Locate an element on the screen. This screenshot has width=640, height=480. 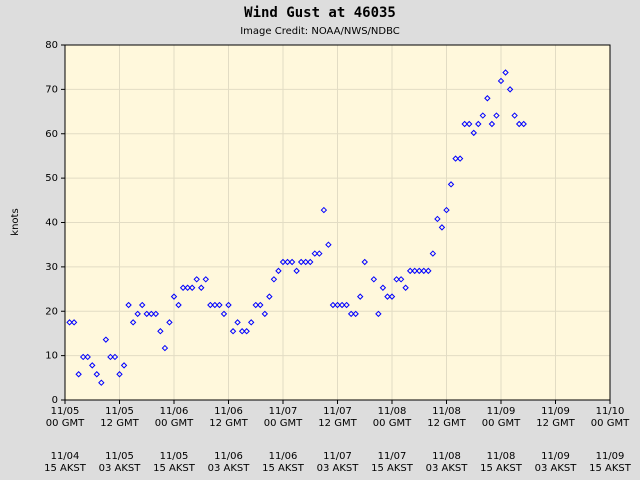
chart-title: Wind Gust at 46035 is located at coordinates (320, 13).